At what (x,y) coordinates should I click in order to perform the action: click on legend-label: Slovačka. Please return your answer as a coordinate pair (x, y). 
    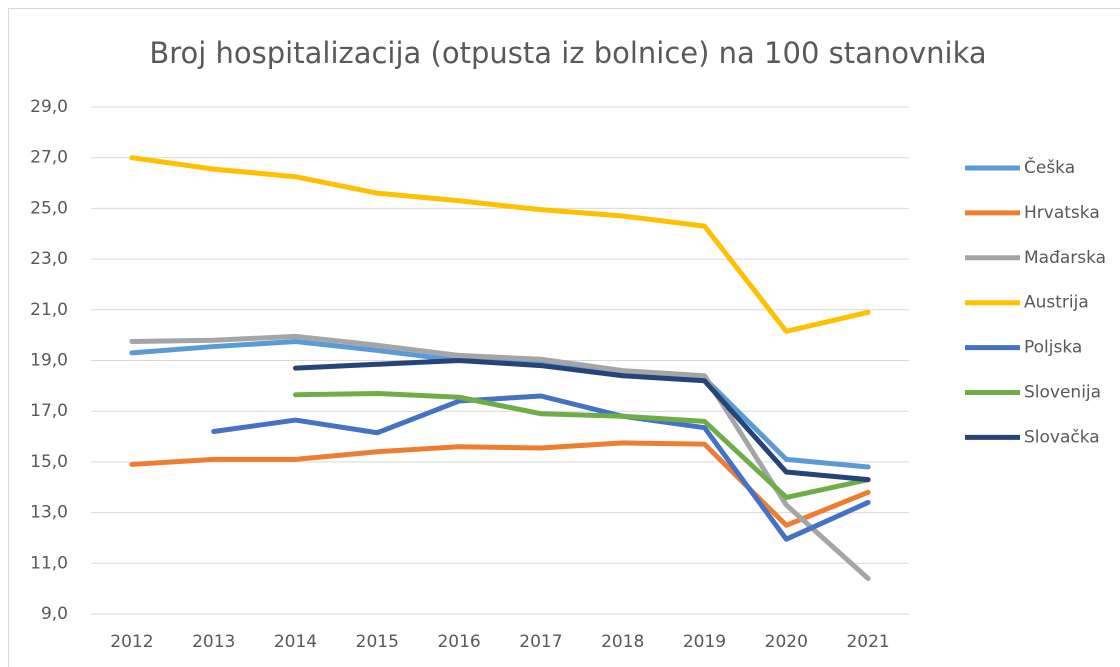
    Looking at the image, I should click on (1062, 437).